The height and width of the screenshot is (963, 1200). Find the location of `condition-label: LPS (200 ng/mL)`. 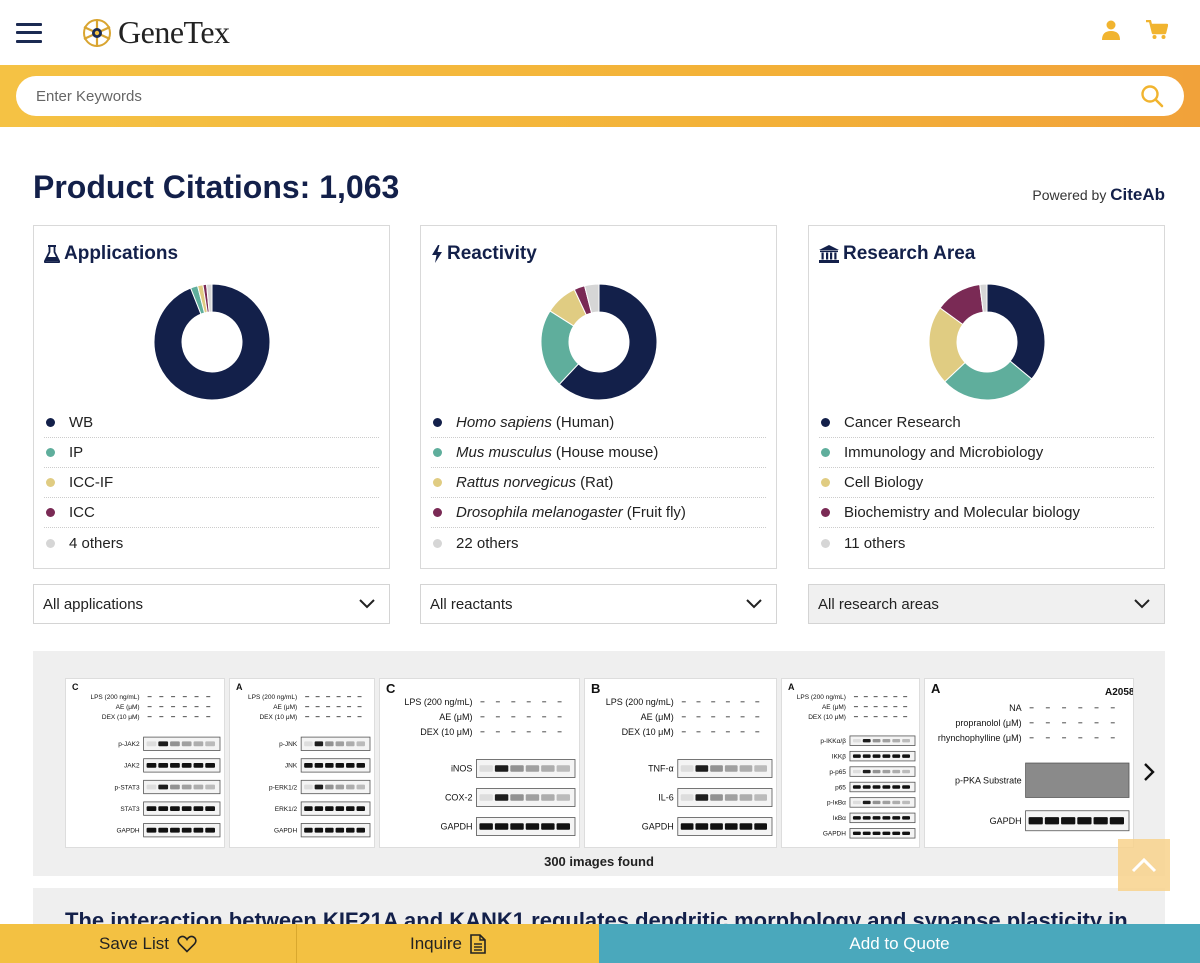

condition-label: LPS (200 ng/mL) is located at coordinates (114, 697).